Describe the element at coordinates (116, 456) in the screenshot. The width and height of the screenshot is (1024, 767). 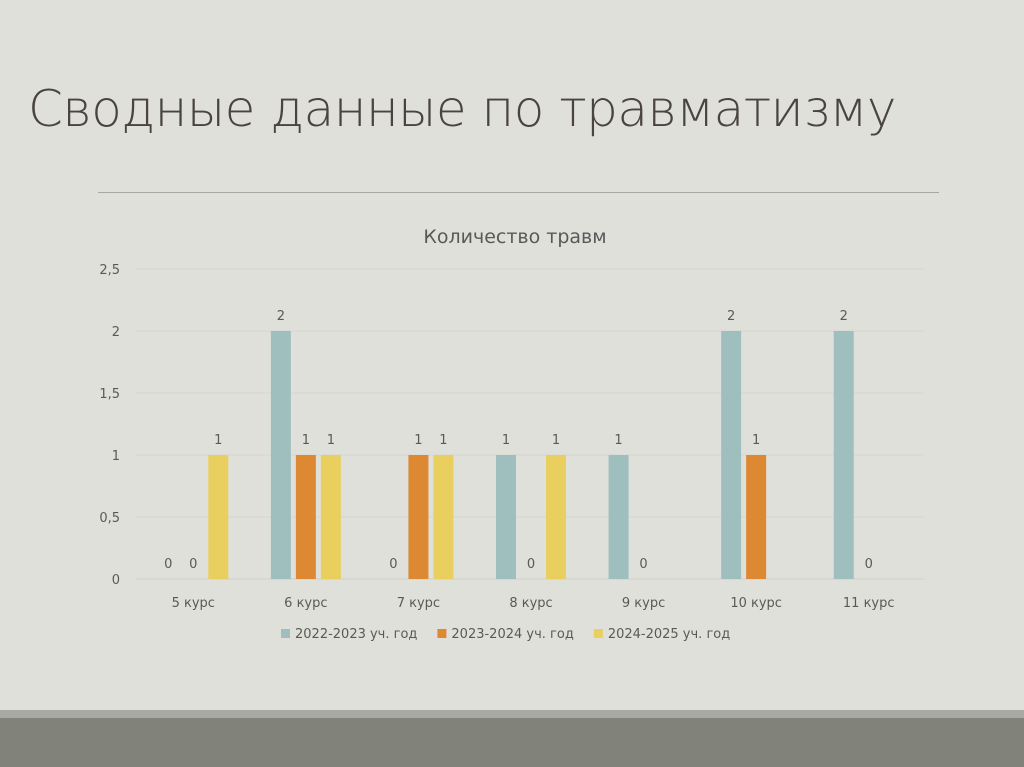
I see `y-tick-label: 1` at that location.